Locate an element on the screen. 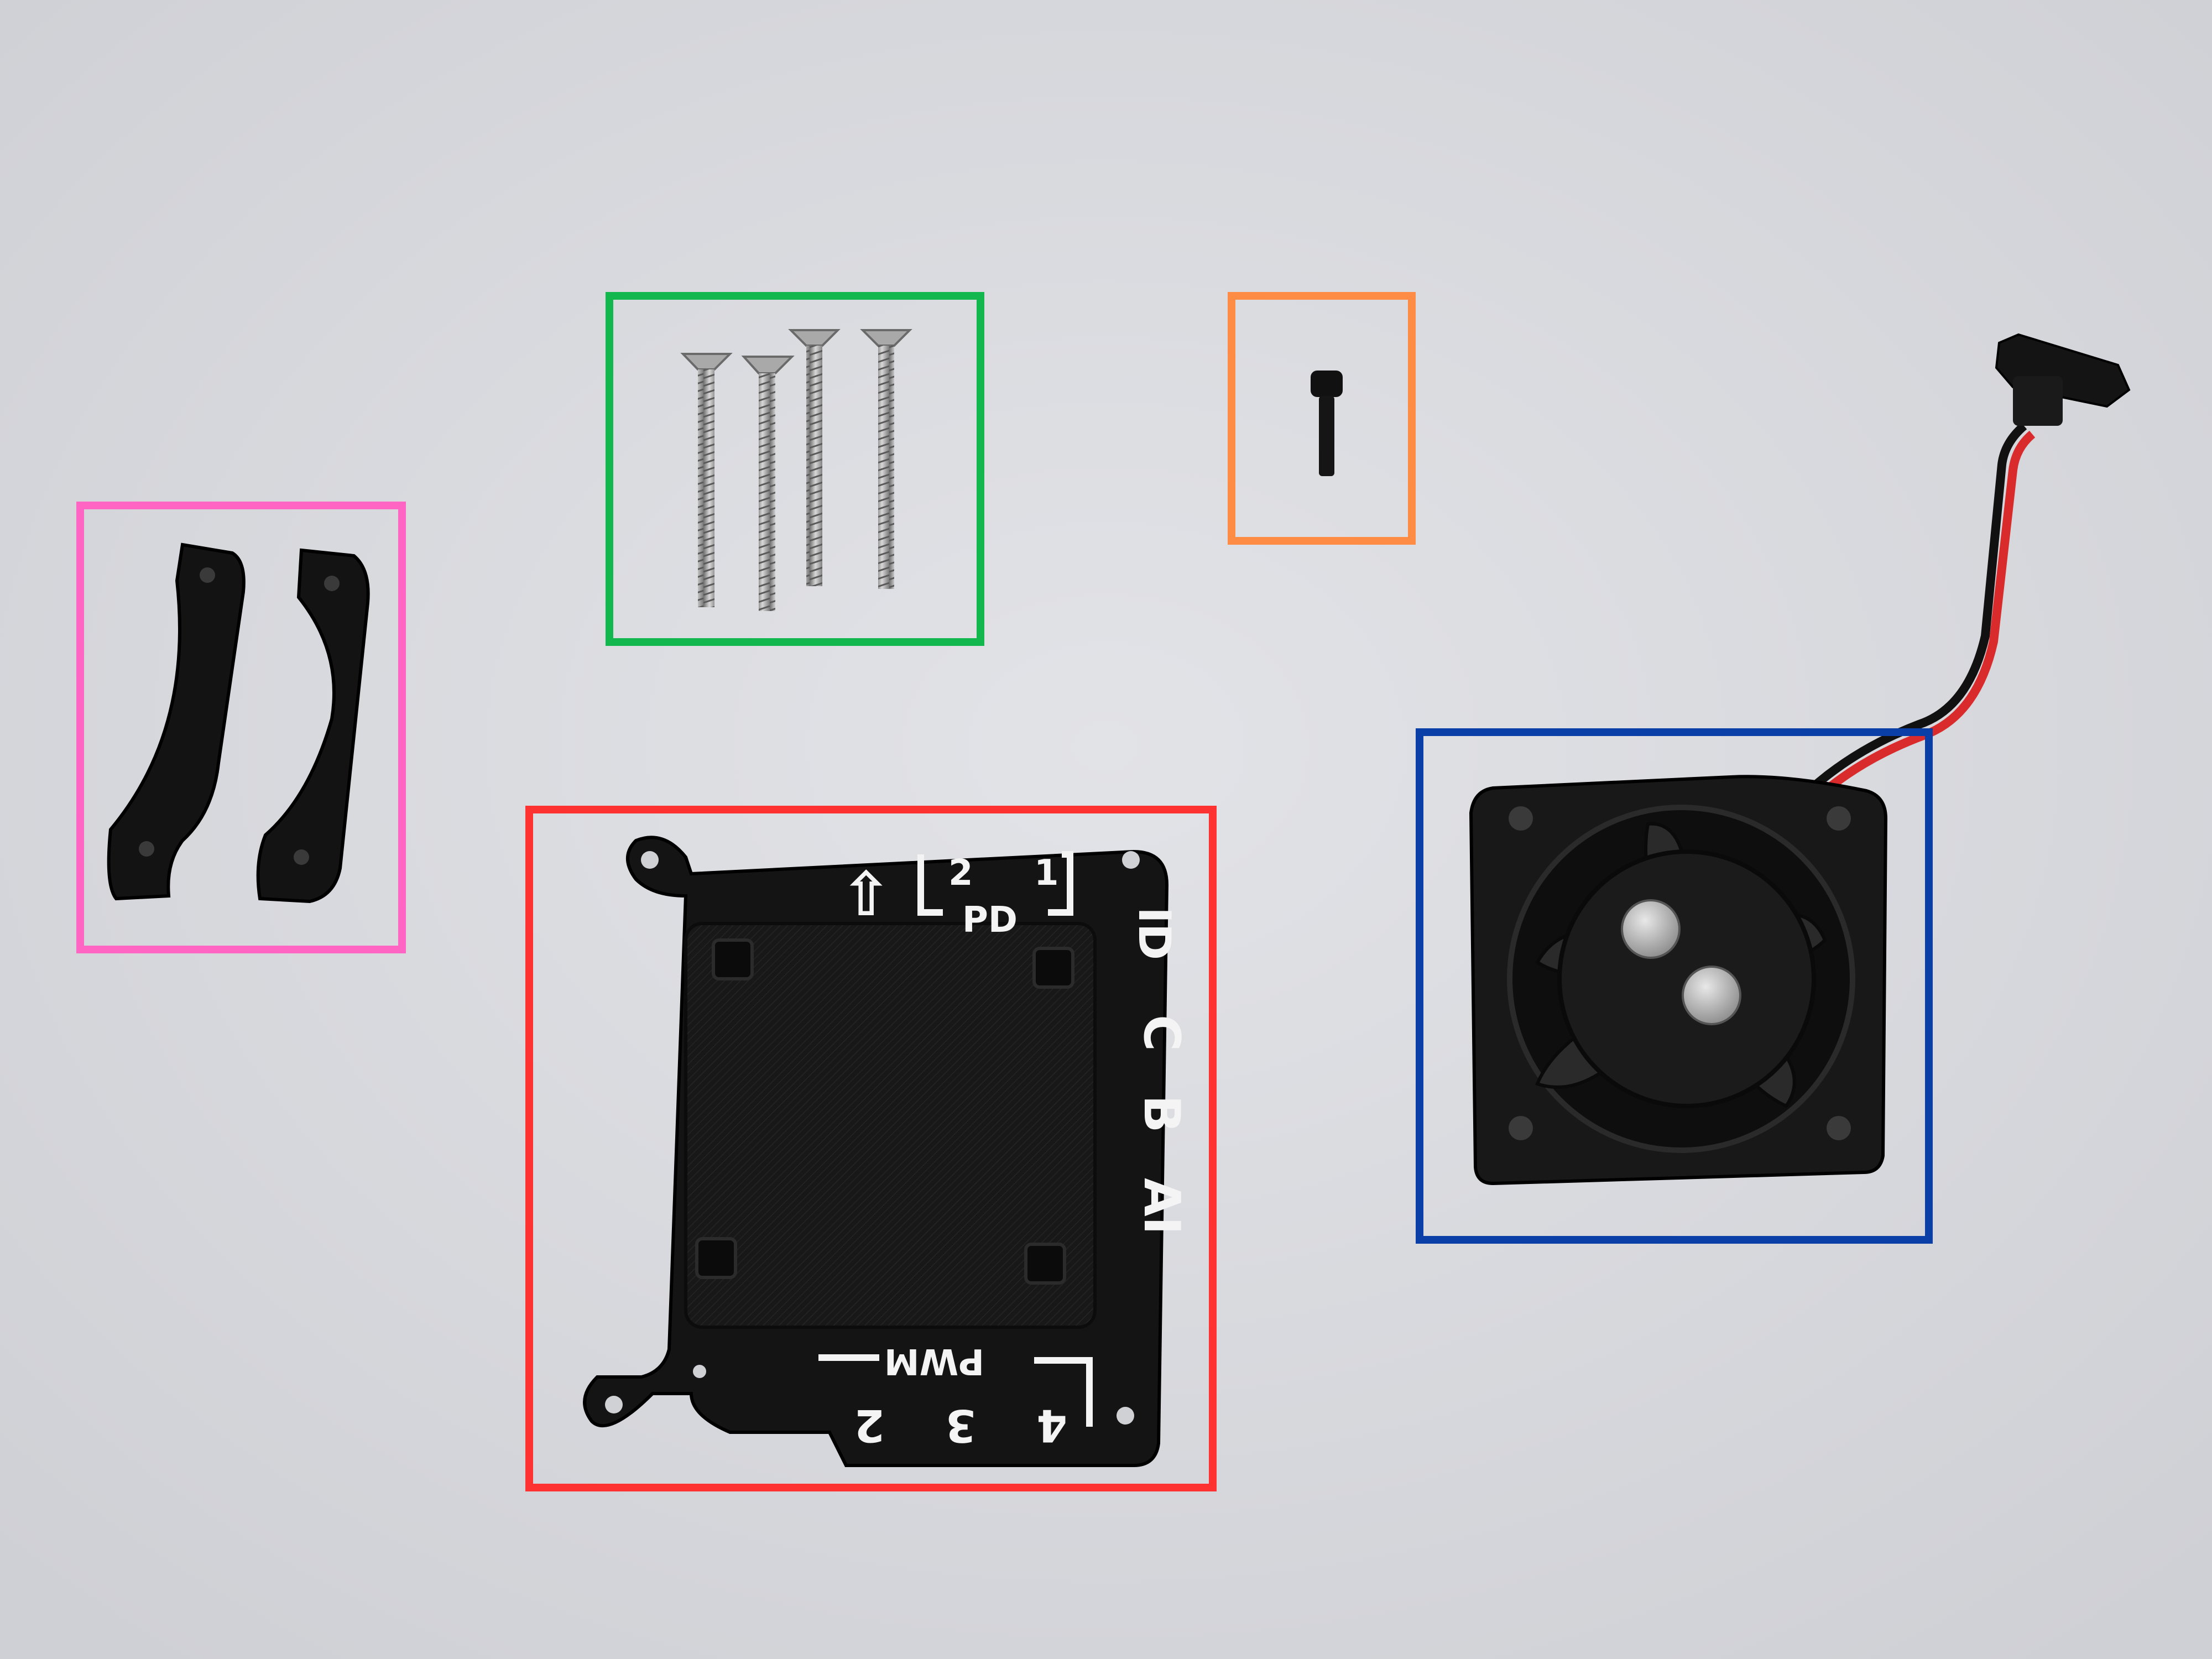 This screenshot has height=1659, width=2212. bracket-right is located at coordinates (313, 726).